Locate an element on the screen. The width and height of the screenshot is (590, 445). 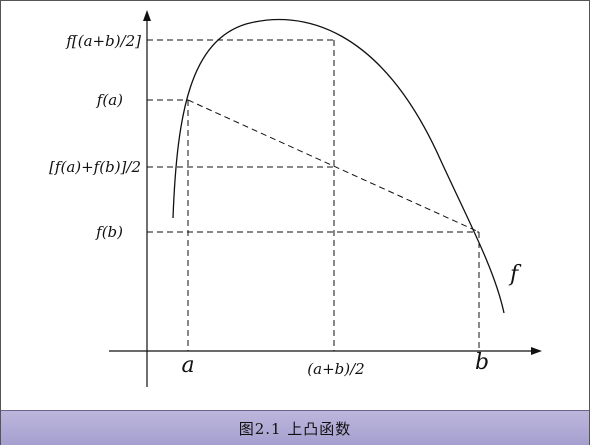
label-f-a: f(a) is located at coordinates (109, 100).